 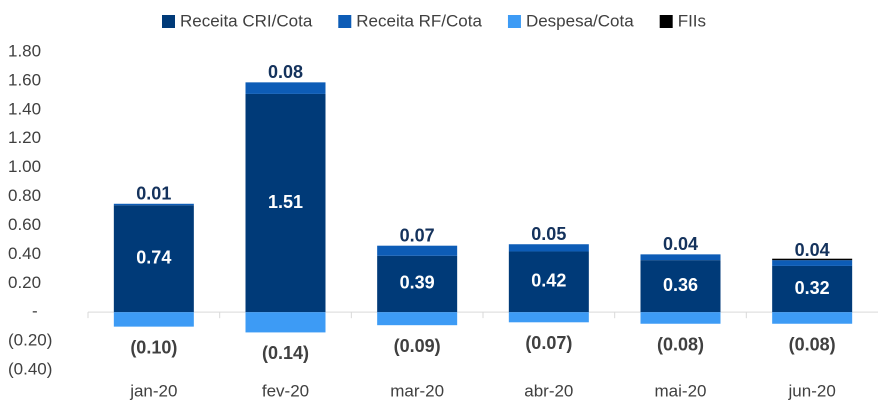 I want to click on x-tick-label: jun-20, so click(x=812, y=390).